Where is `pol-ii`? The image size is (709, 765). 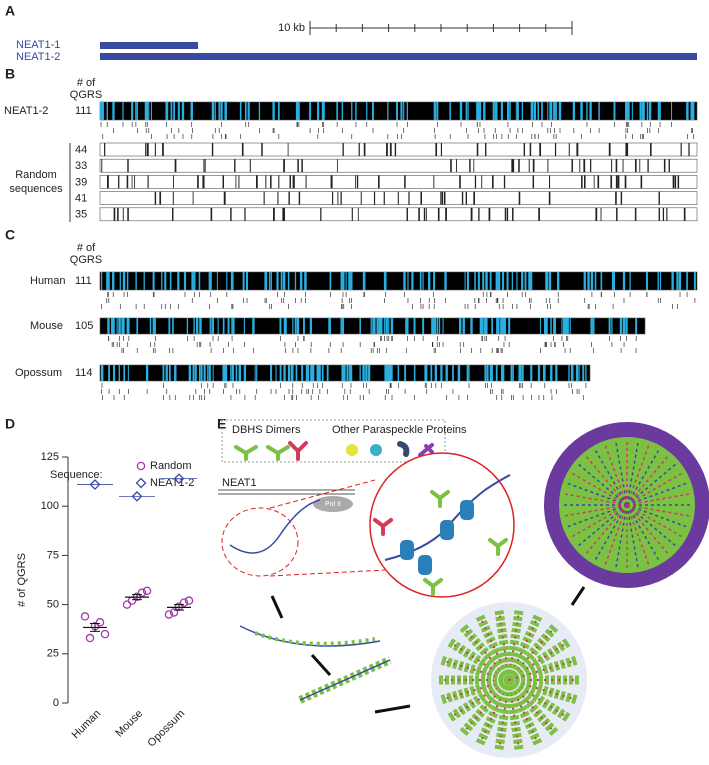
pol-ii is located at coordinates (333, 504).